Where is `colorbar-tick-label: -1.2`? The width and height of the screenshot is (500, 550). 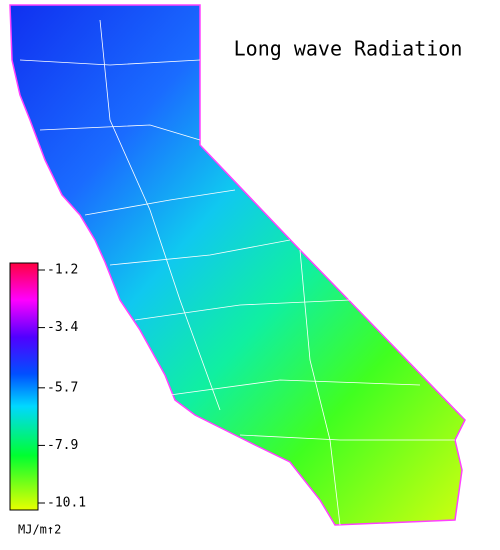 colorbar-tick-label: -1.2 is located at coordinates (62, 270).